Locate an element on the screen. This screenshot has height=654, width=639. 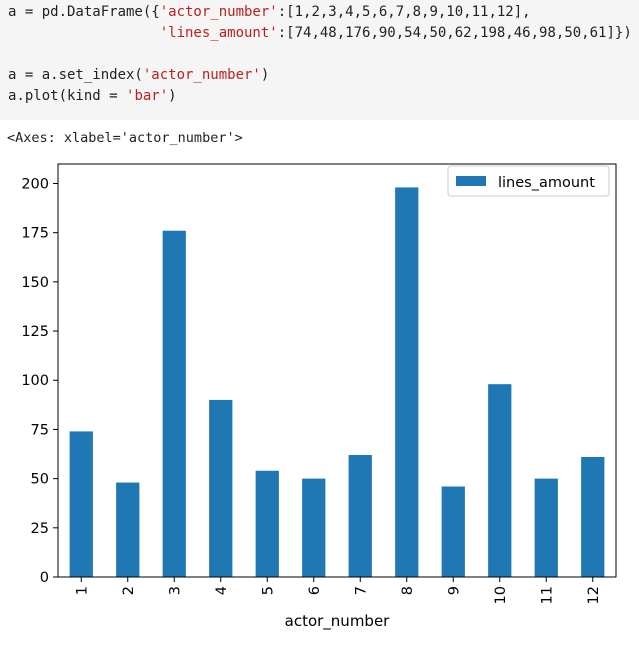
code-line: a = a.set_index('actor_number') is located at coordinates (323, 75).